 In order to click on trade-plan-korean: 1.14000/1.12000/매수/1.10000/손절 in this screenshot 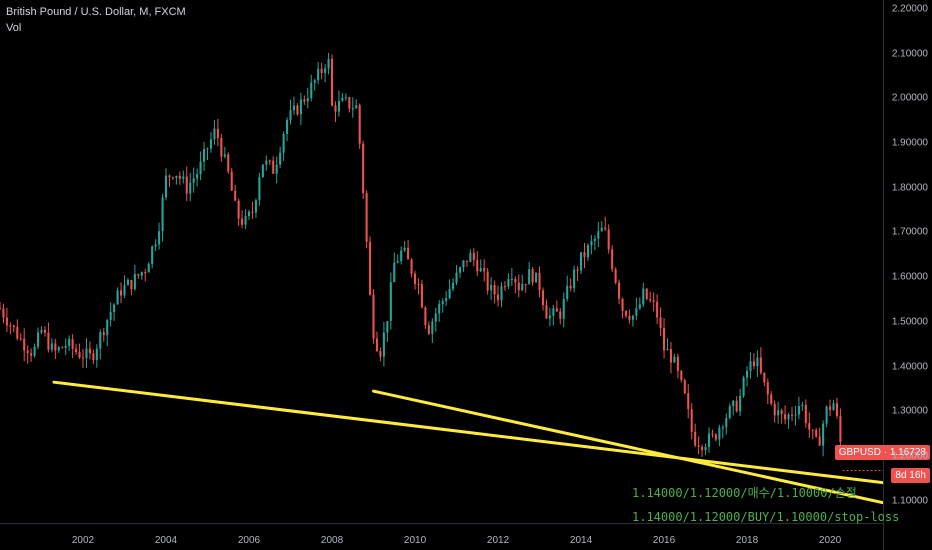, I will do `click(744, 493)`.